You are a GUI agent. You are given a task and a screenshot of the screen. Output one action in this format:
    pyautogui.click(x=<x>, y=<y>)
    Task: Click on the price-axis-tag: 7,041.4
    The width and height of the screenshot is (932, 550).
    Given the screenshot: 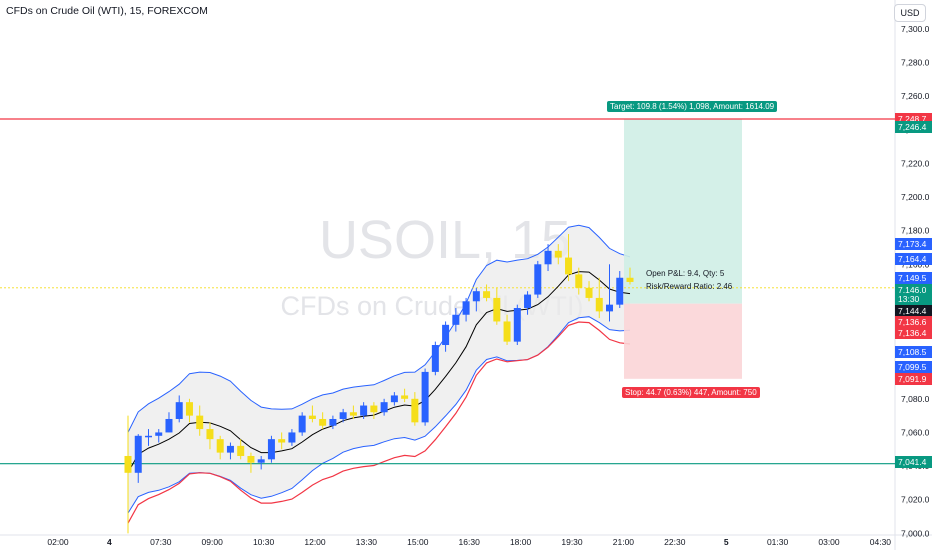 What is the action you would take?
    pyautogui.click(x=913, y=462)
    